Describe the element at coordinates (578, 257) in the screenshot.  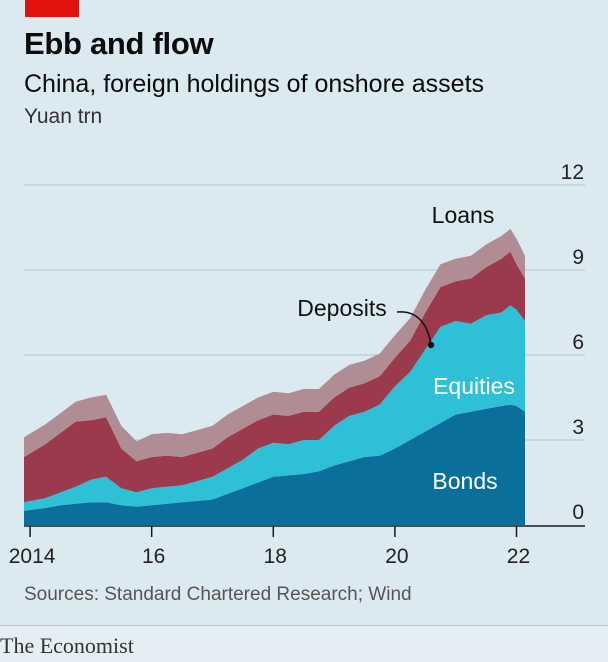
I see `y-tick-label: 9` at that location.